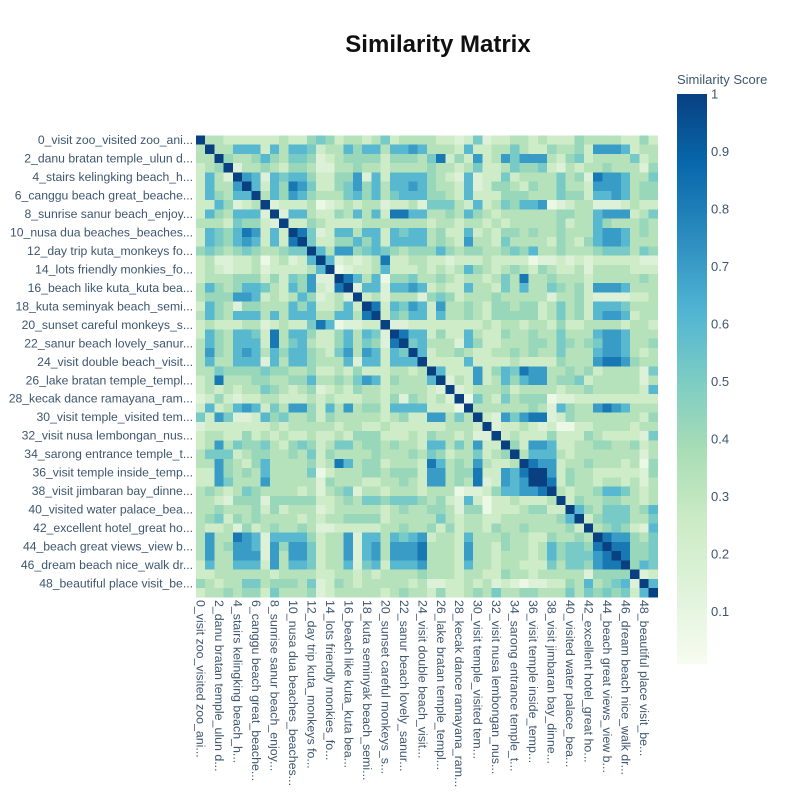  What do you see at coordinates (714, 94) in the screenshot?
I see `svg-text: 1` at bounding box center [714, 94].